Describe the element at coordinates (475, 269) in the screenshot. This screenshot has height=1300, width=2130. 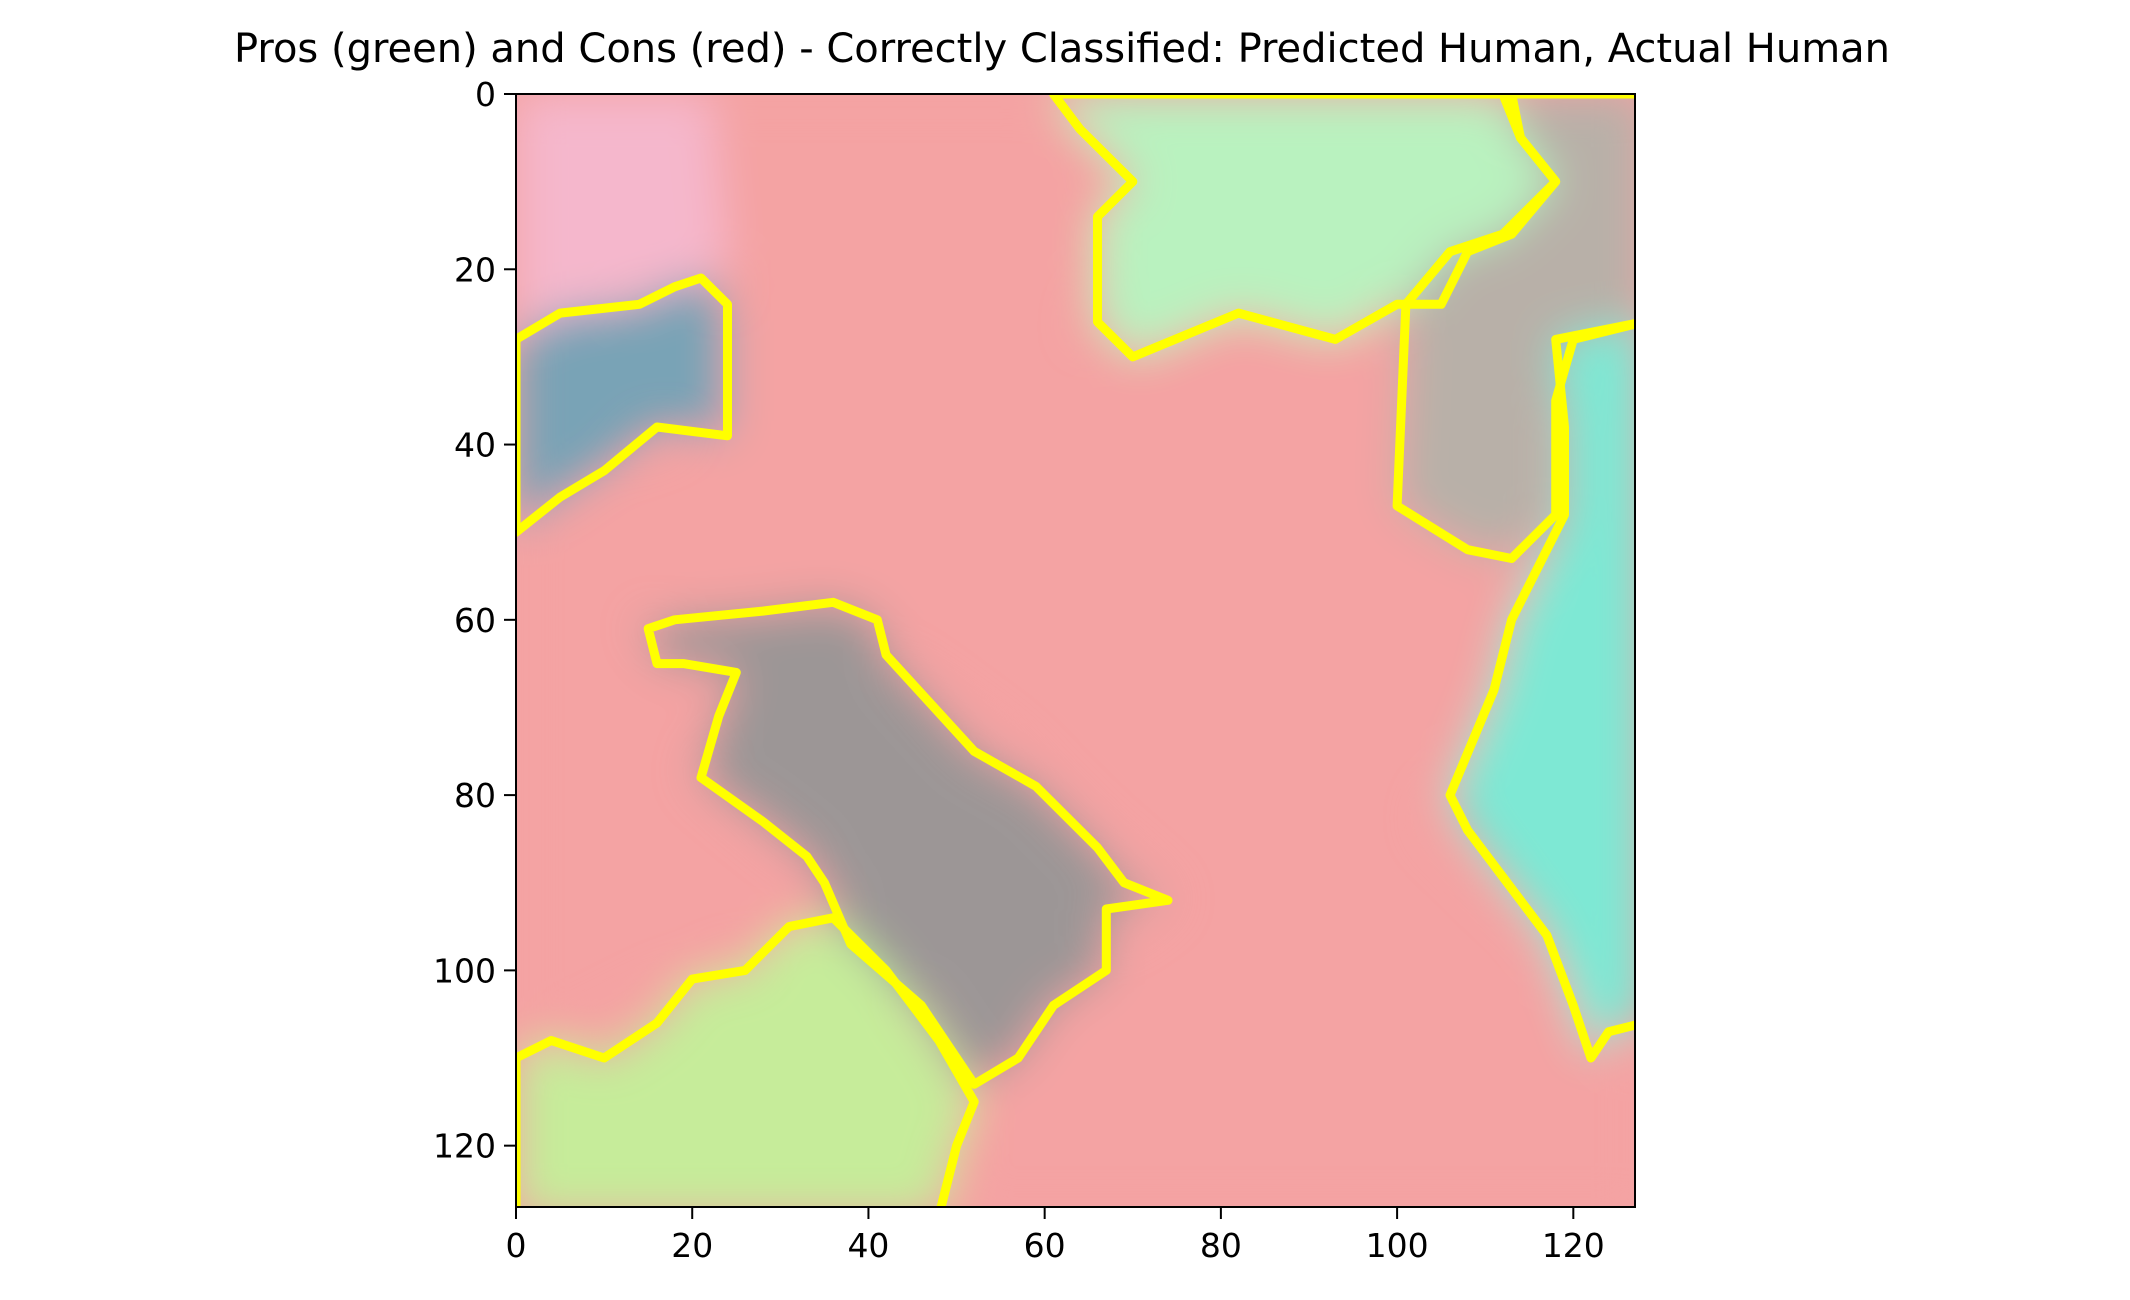
I see `y-tick-label-20: 20` at that location.